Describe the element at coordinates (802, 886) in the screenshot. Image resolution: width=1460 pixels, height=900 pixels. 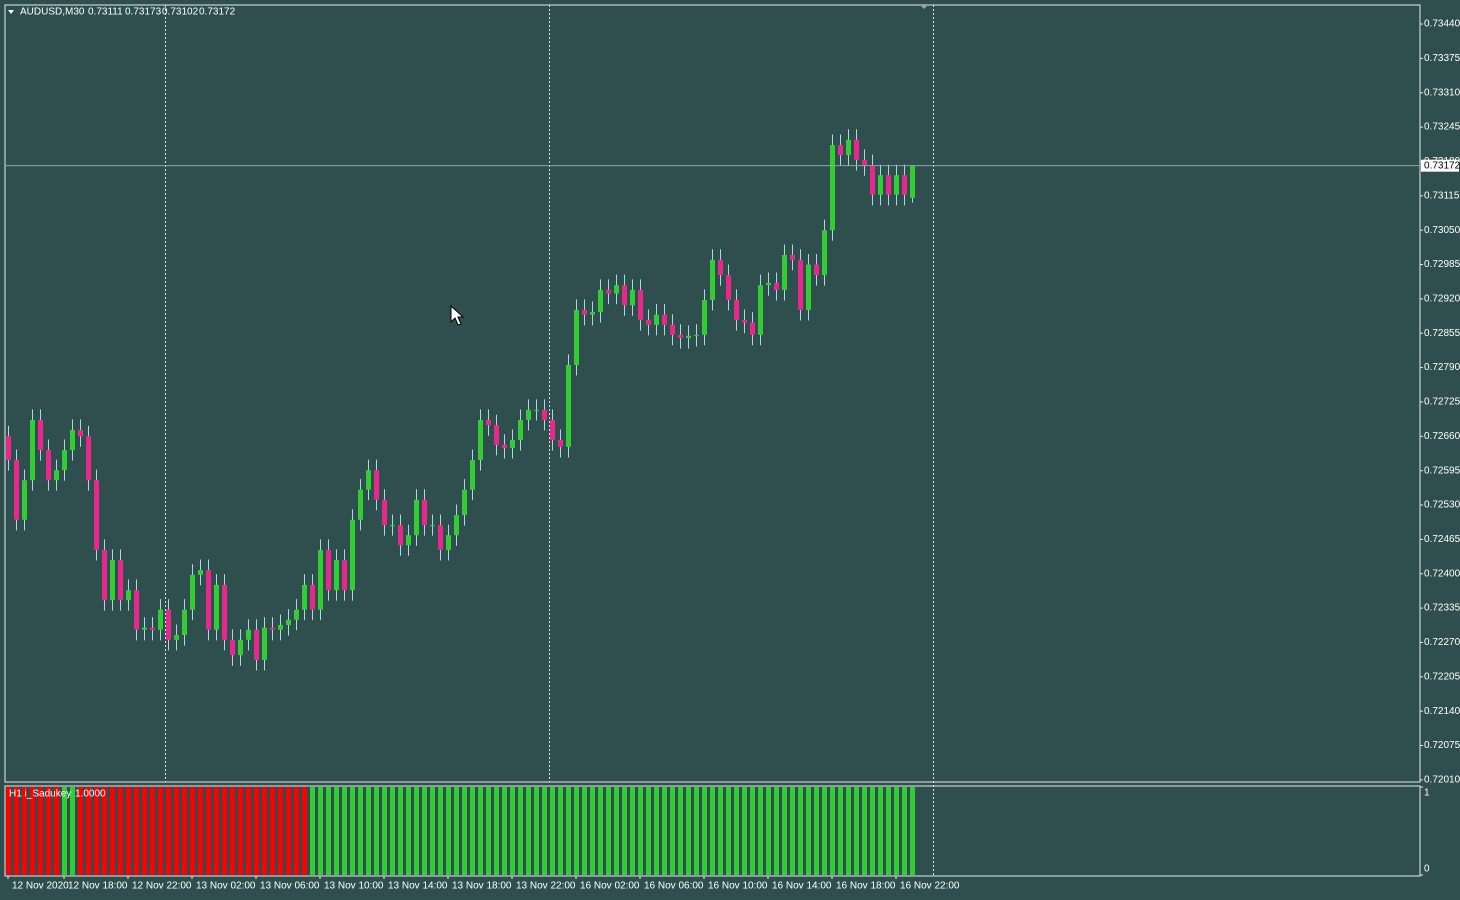
I see `x-tick-label: 16 Nov 14:00` at that location.